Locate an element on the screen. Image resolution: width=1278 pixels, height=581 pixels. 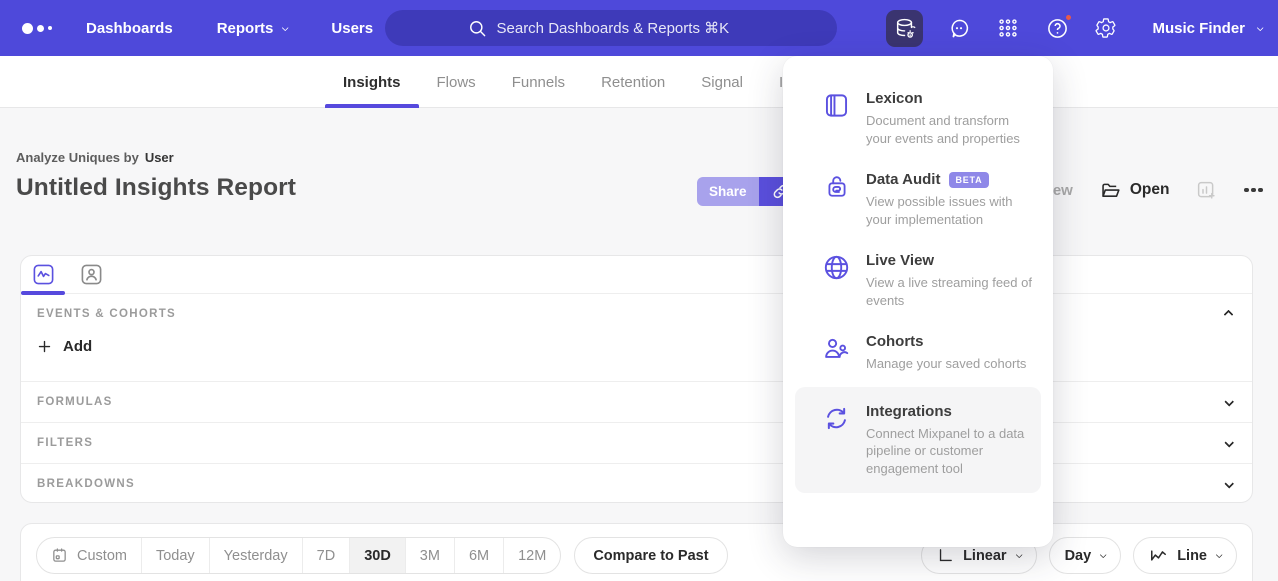
search-icon is located at coordinates (477, 28).